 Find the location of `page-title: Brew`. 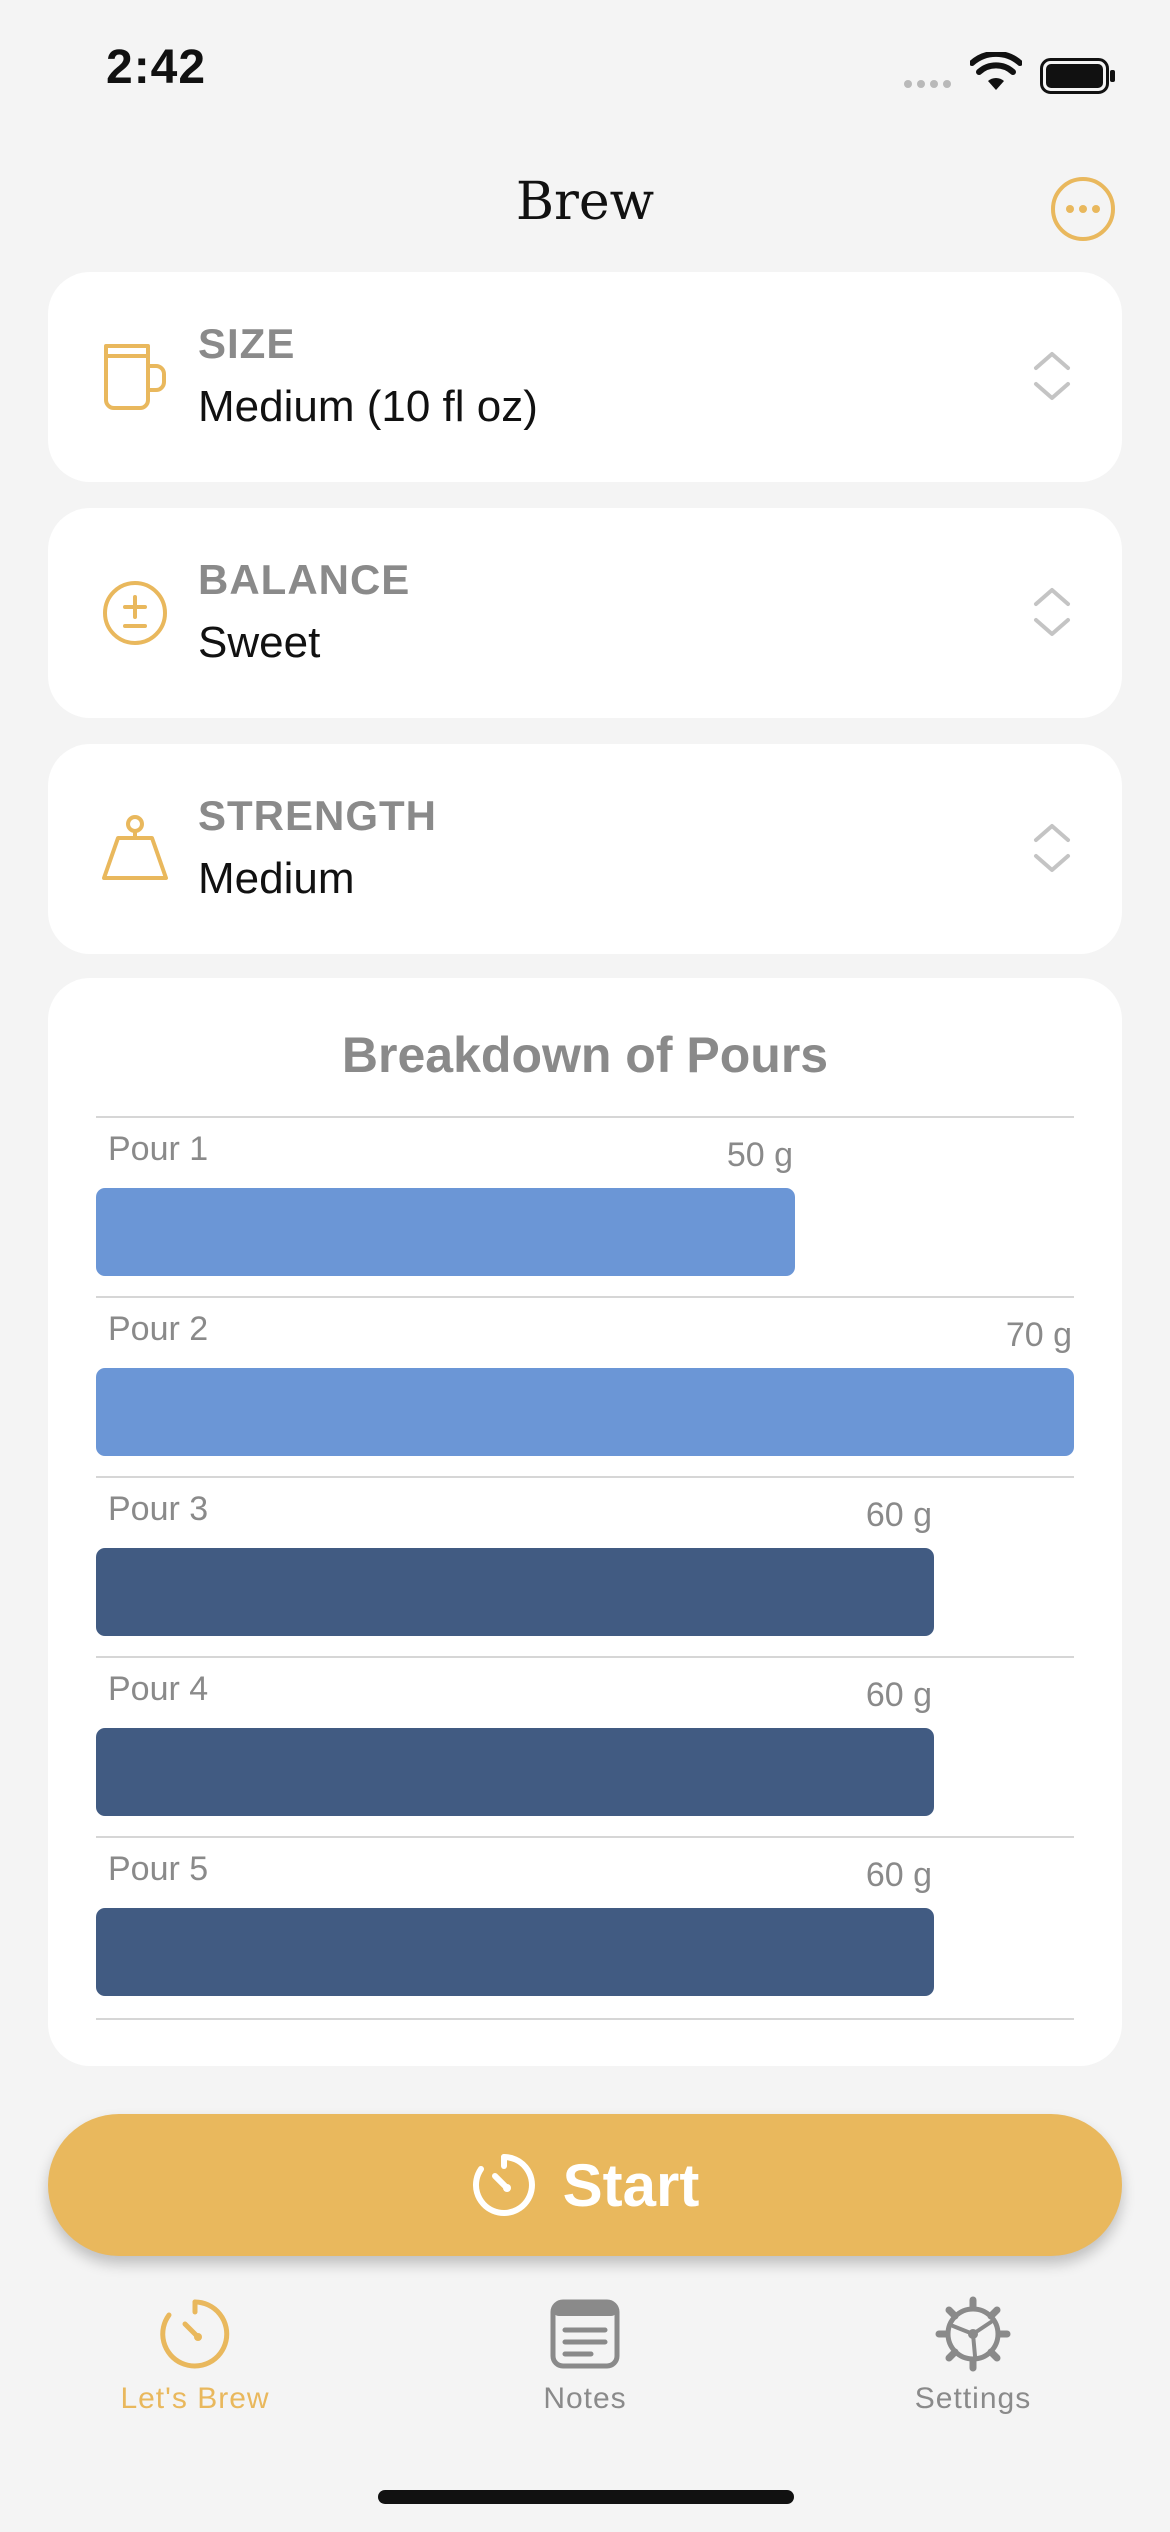

page-title: Brew is located at coordinates (585, 202).